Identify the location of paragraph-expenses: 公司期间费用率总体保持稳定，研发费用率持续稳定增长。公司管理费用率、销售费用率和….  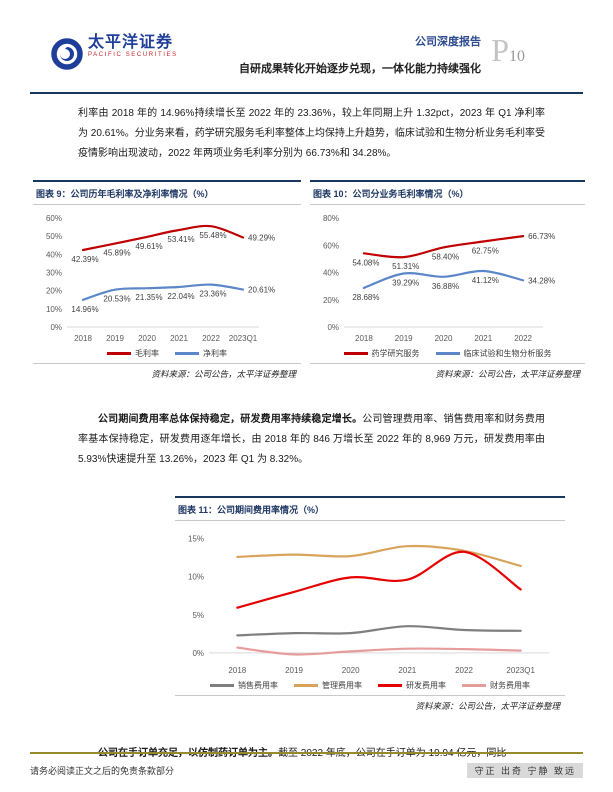
(311, 440).